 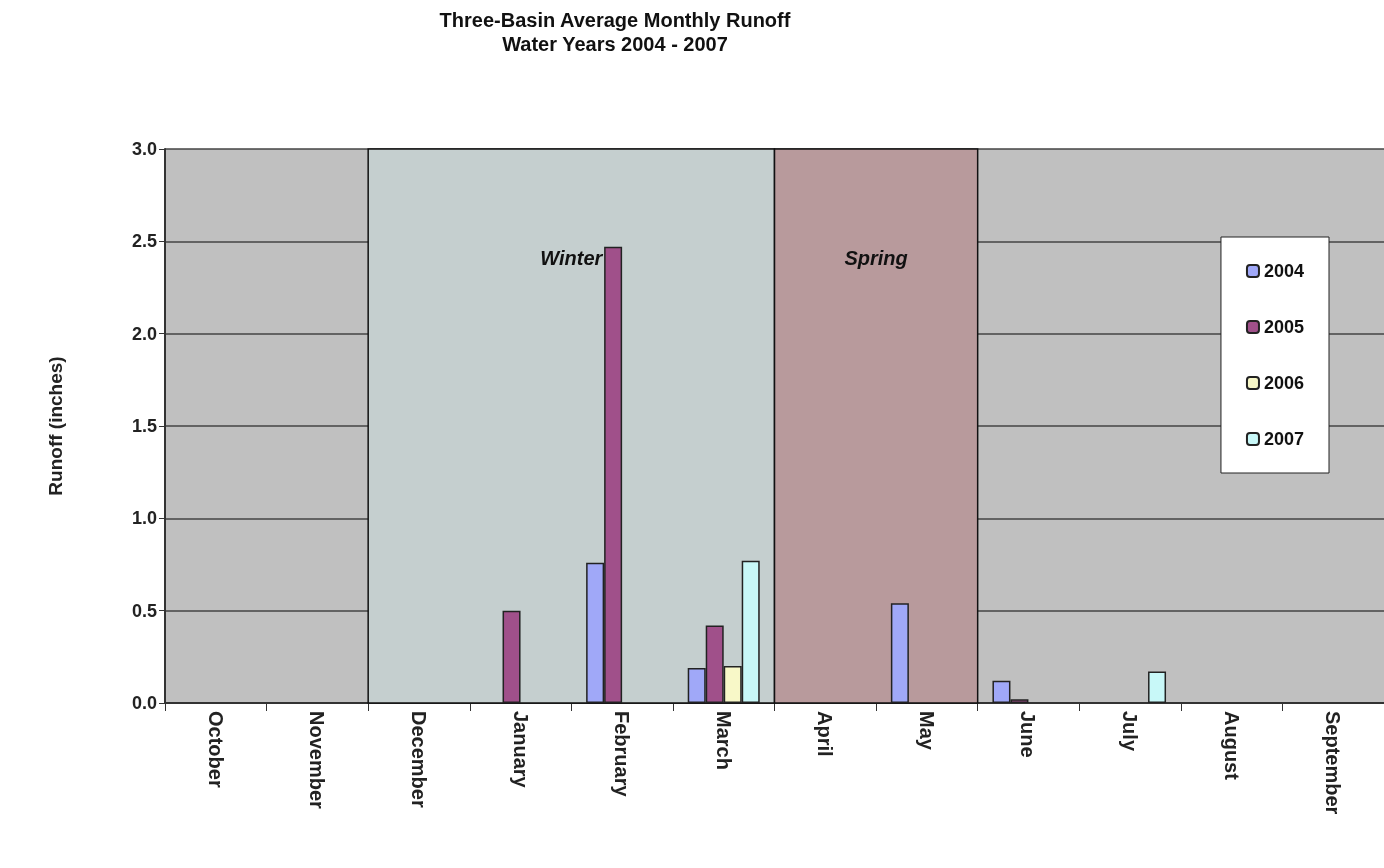 I want to click on x-tick-label: January, so click(x=520, y=750).